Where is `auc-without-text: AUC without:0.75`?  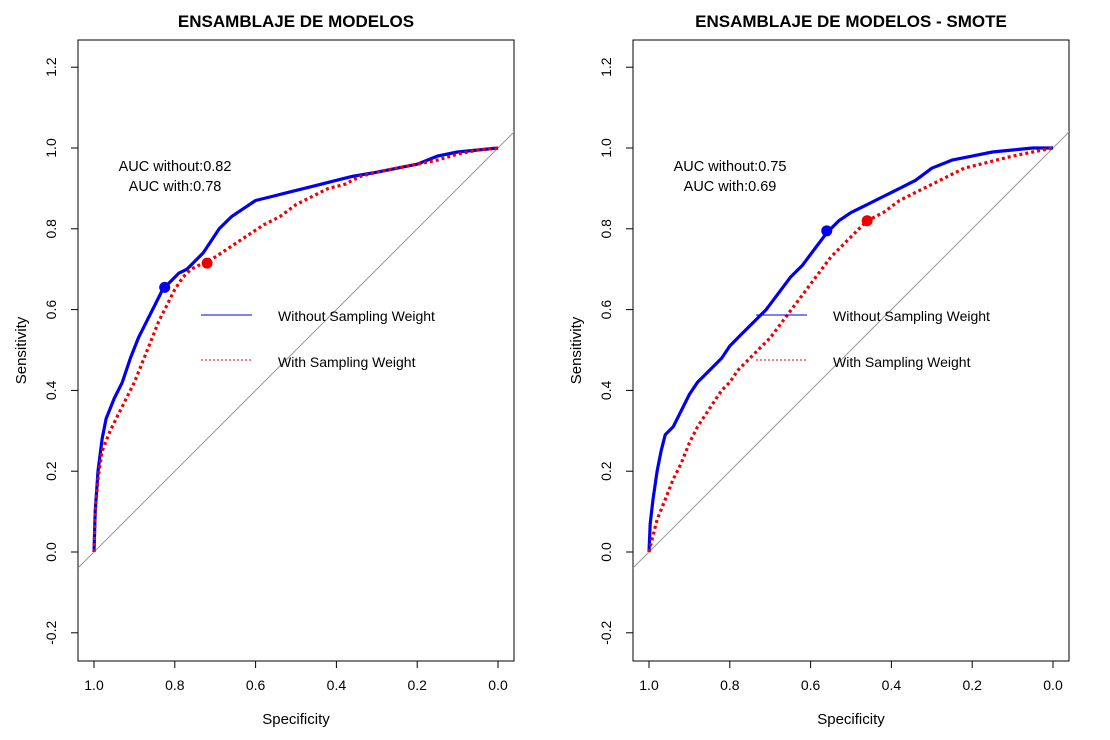
auc-without-text: AUC without:0.75 is located at coordinates (730, 167).